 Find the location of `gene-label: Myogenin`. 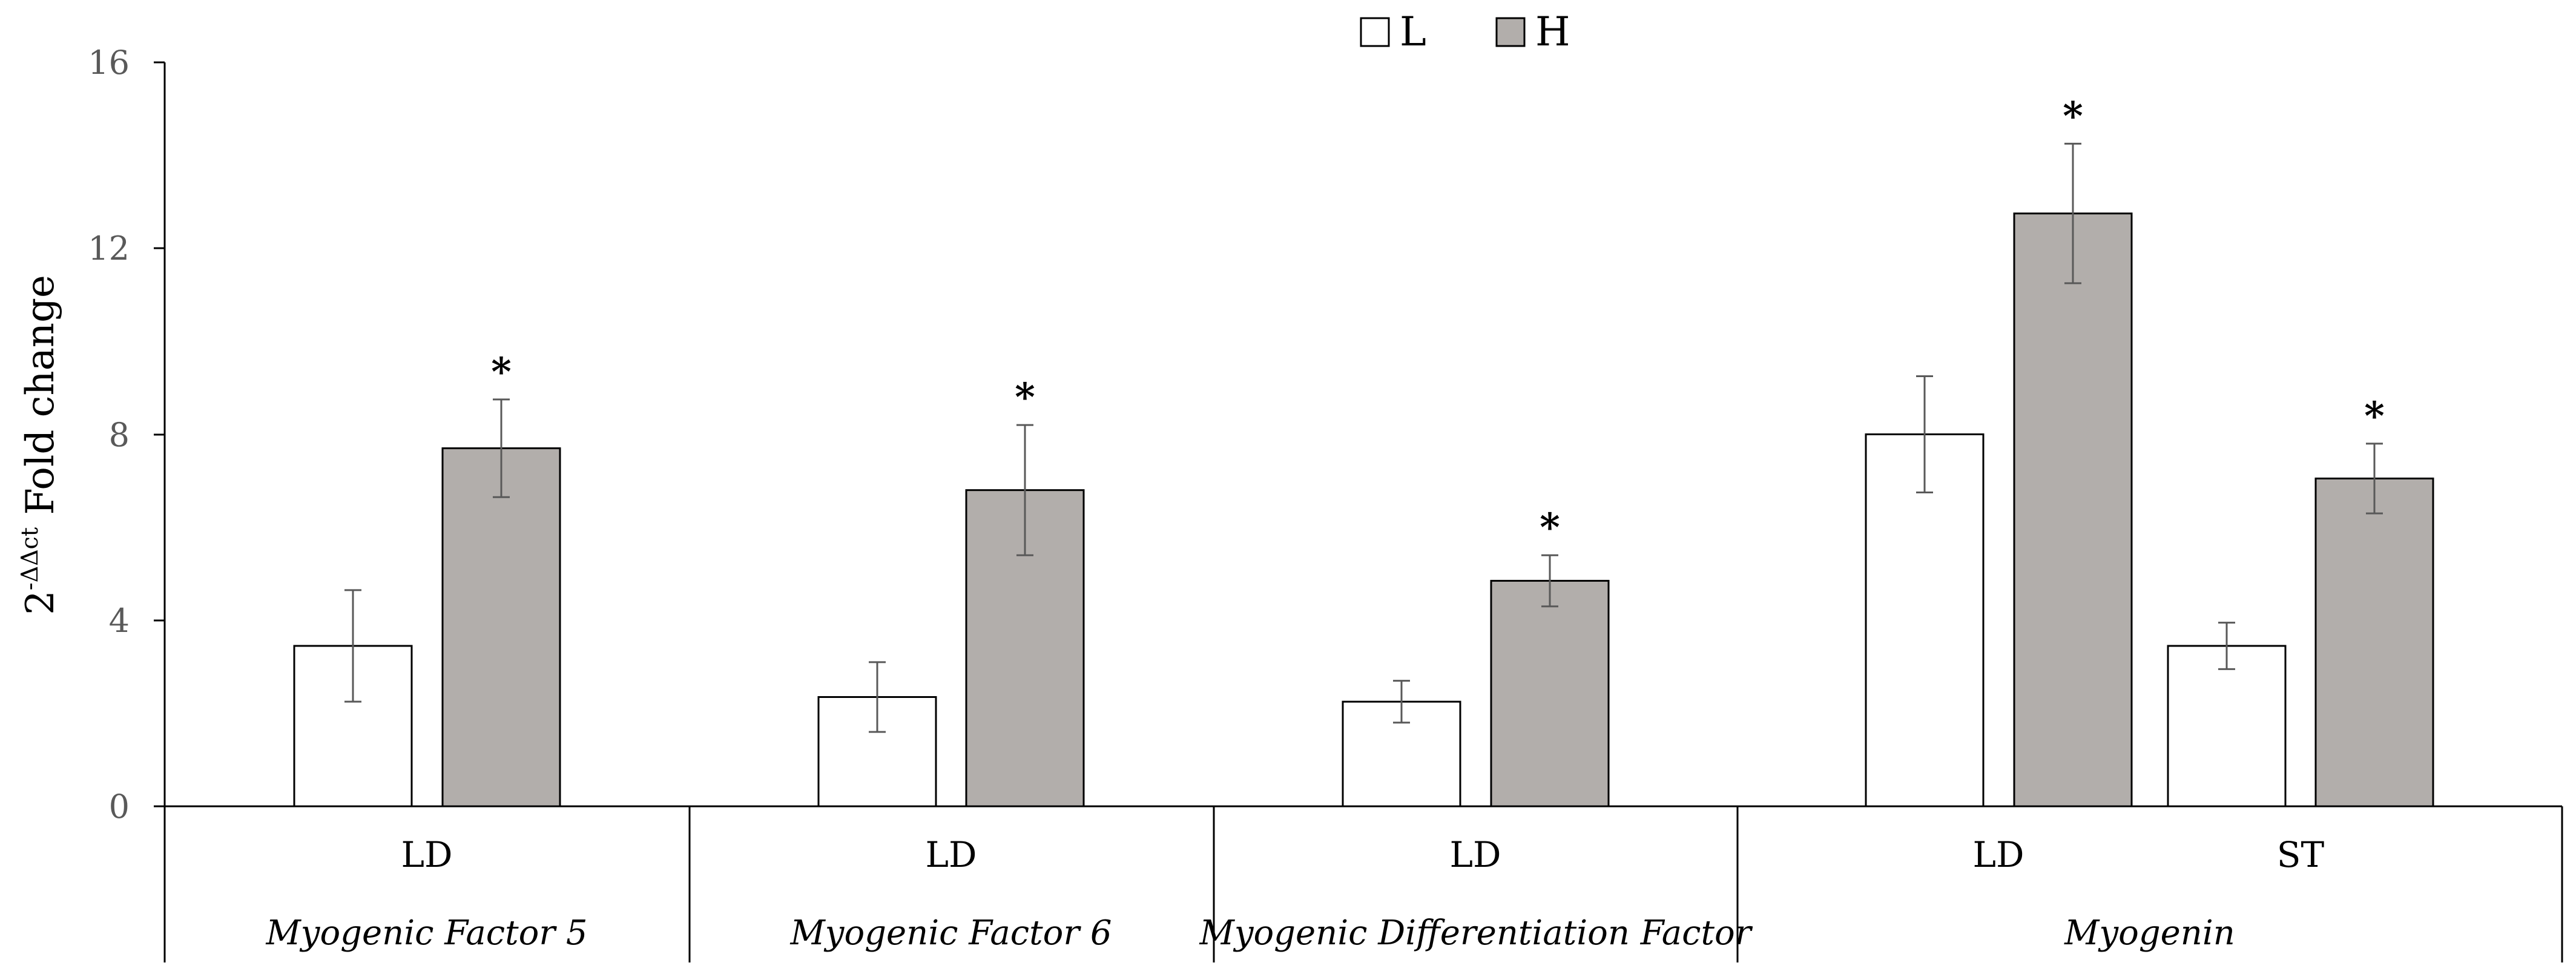

gene-label: Myogenin is located at coordinates (2149, 933).